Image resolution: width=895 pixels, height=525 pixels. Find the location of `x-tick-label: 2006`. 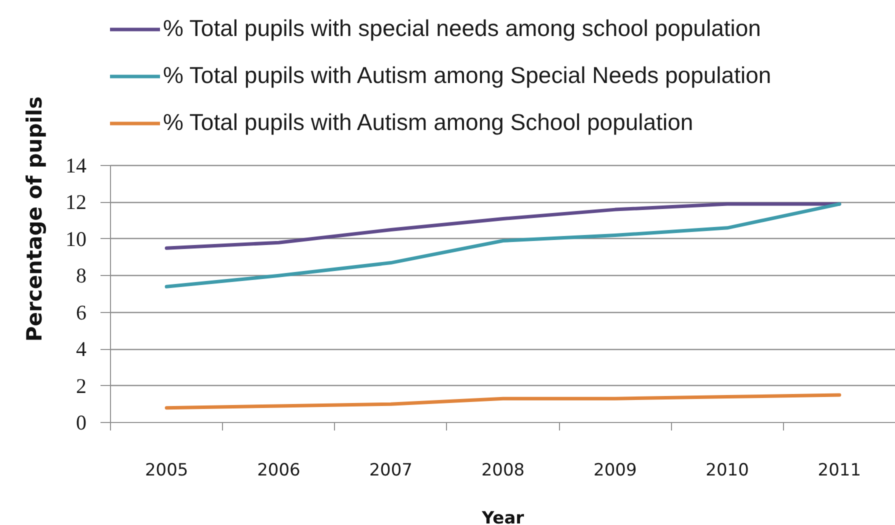

x-tick-label: 2006 is located at coordinates (278, 470).